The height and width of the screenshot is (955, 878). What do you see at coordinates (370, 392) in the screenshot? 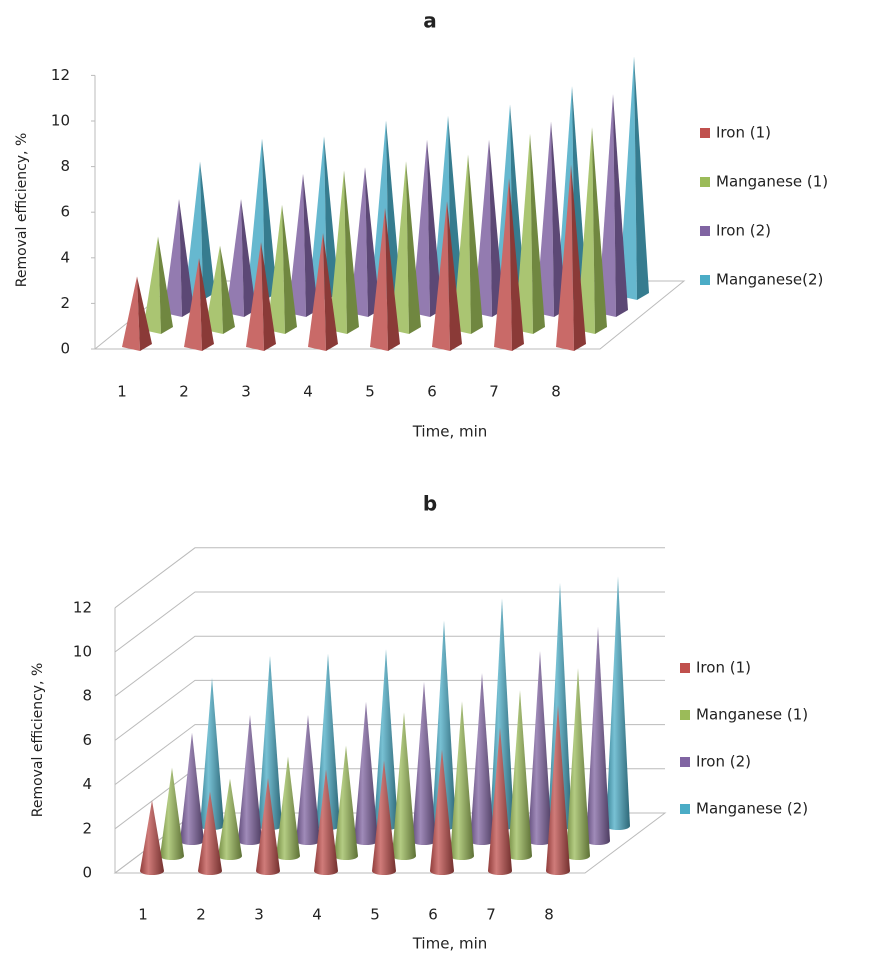
I see `x-tick-label: 5` at bounding box center [370, 392].